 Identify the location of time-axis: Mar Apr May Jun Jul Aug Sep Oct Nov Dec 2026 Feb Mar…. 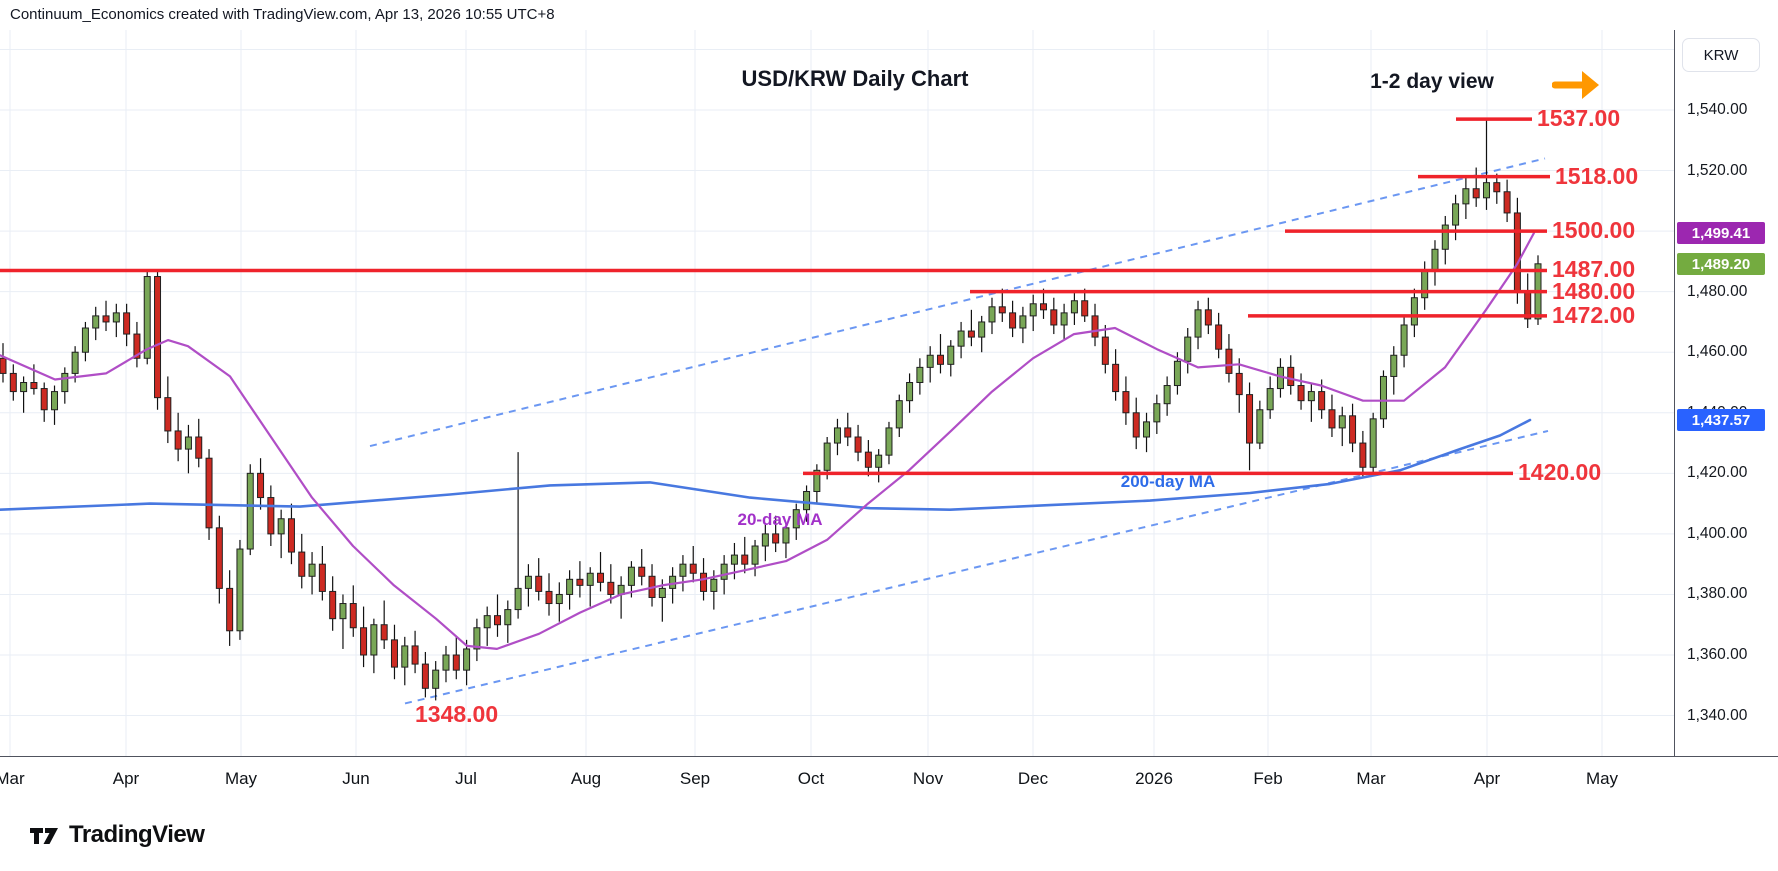
(889, 782).